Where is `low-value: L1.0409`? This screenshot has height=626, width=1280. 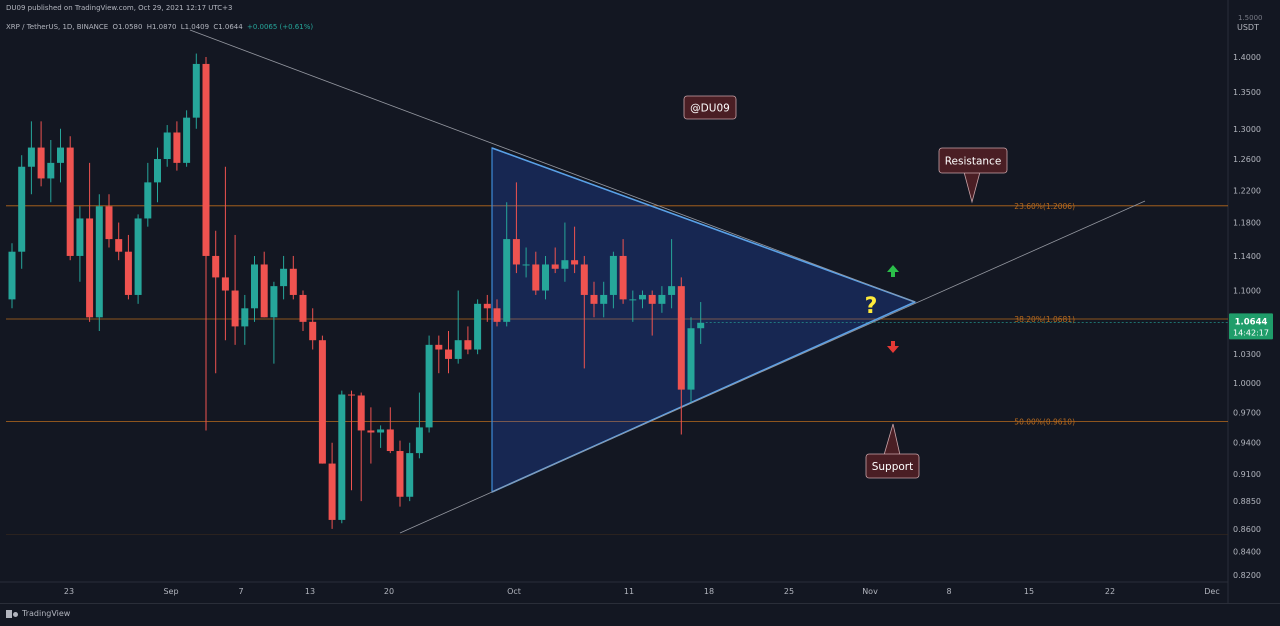 low-value: L1.0409 is located at coordinates (195, 27).